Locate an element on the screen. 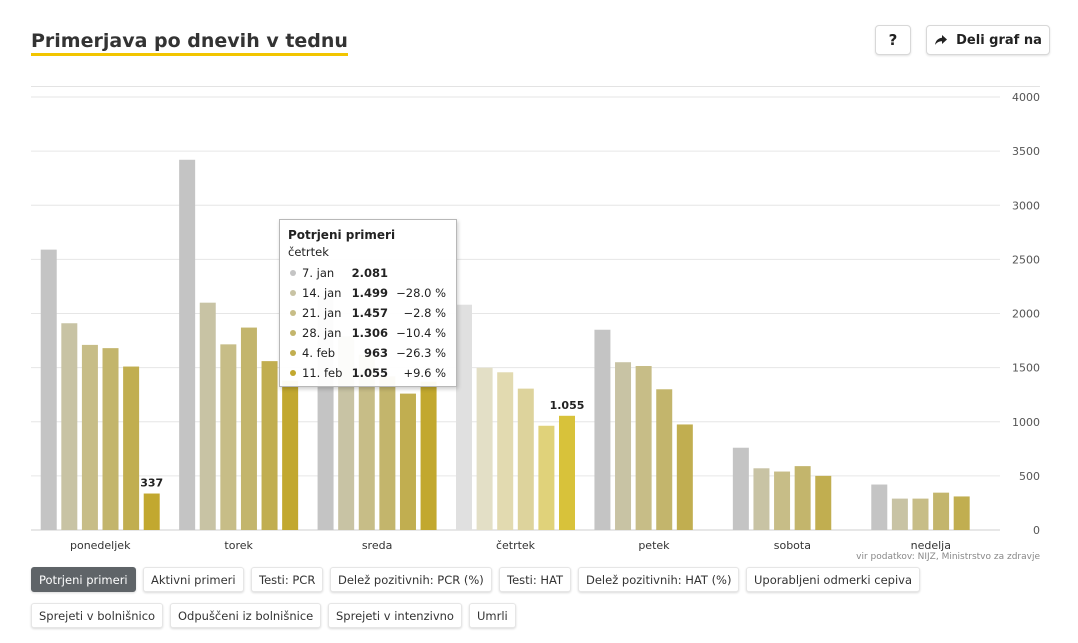 This screenshot has height=643, width=1078. tooltip-change: −2.8 % is located at coordinates (424, 313).